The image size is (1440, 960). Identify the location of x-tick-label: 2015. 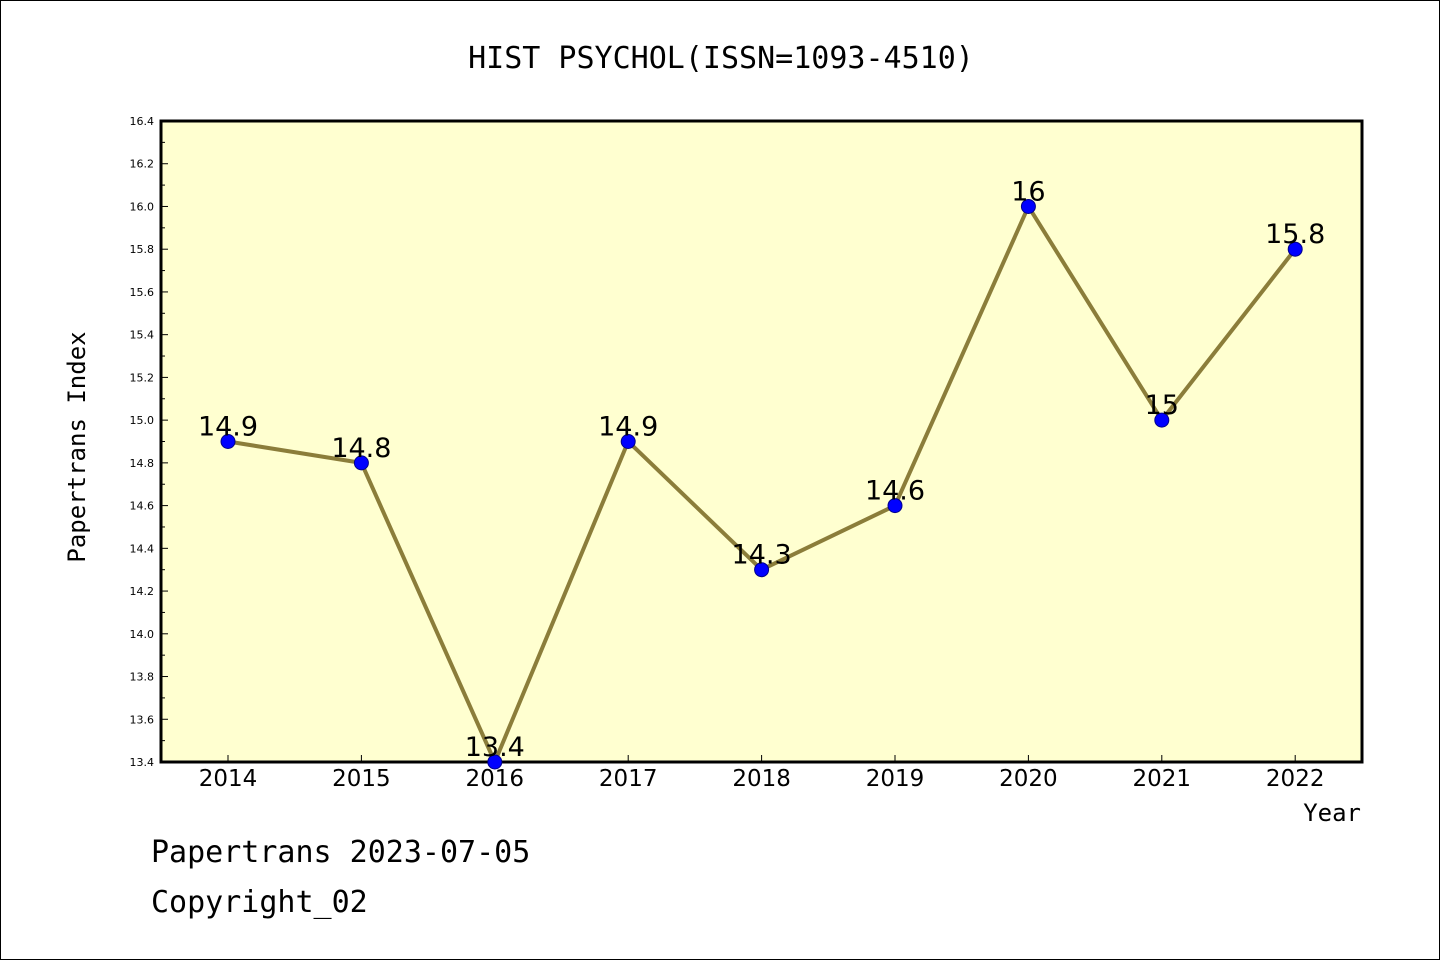
(361, 779).